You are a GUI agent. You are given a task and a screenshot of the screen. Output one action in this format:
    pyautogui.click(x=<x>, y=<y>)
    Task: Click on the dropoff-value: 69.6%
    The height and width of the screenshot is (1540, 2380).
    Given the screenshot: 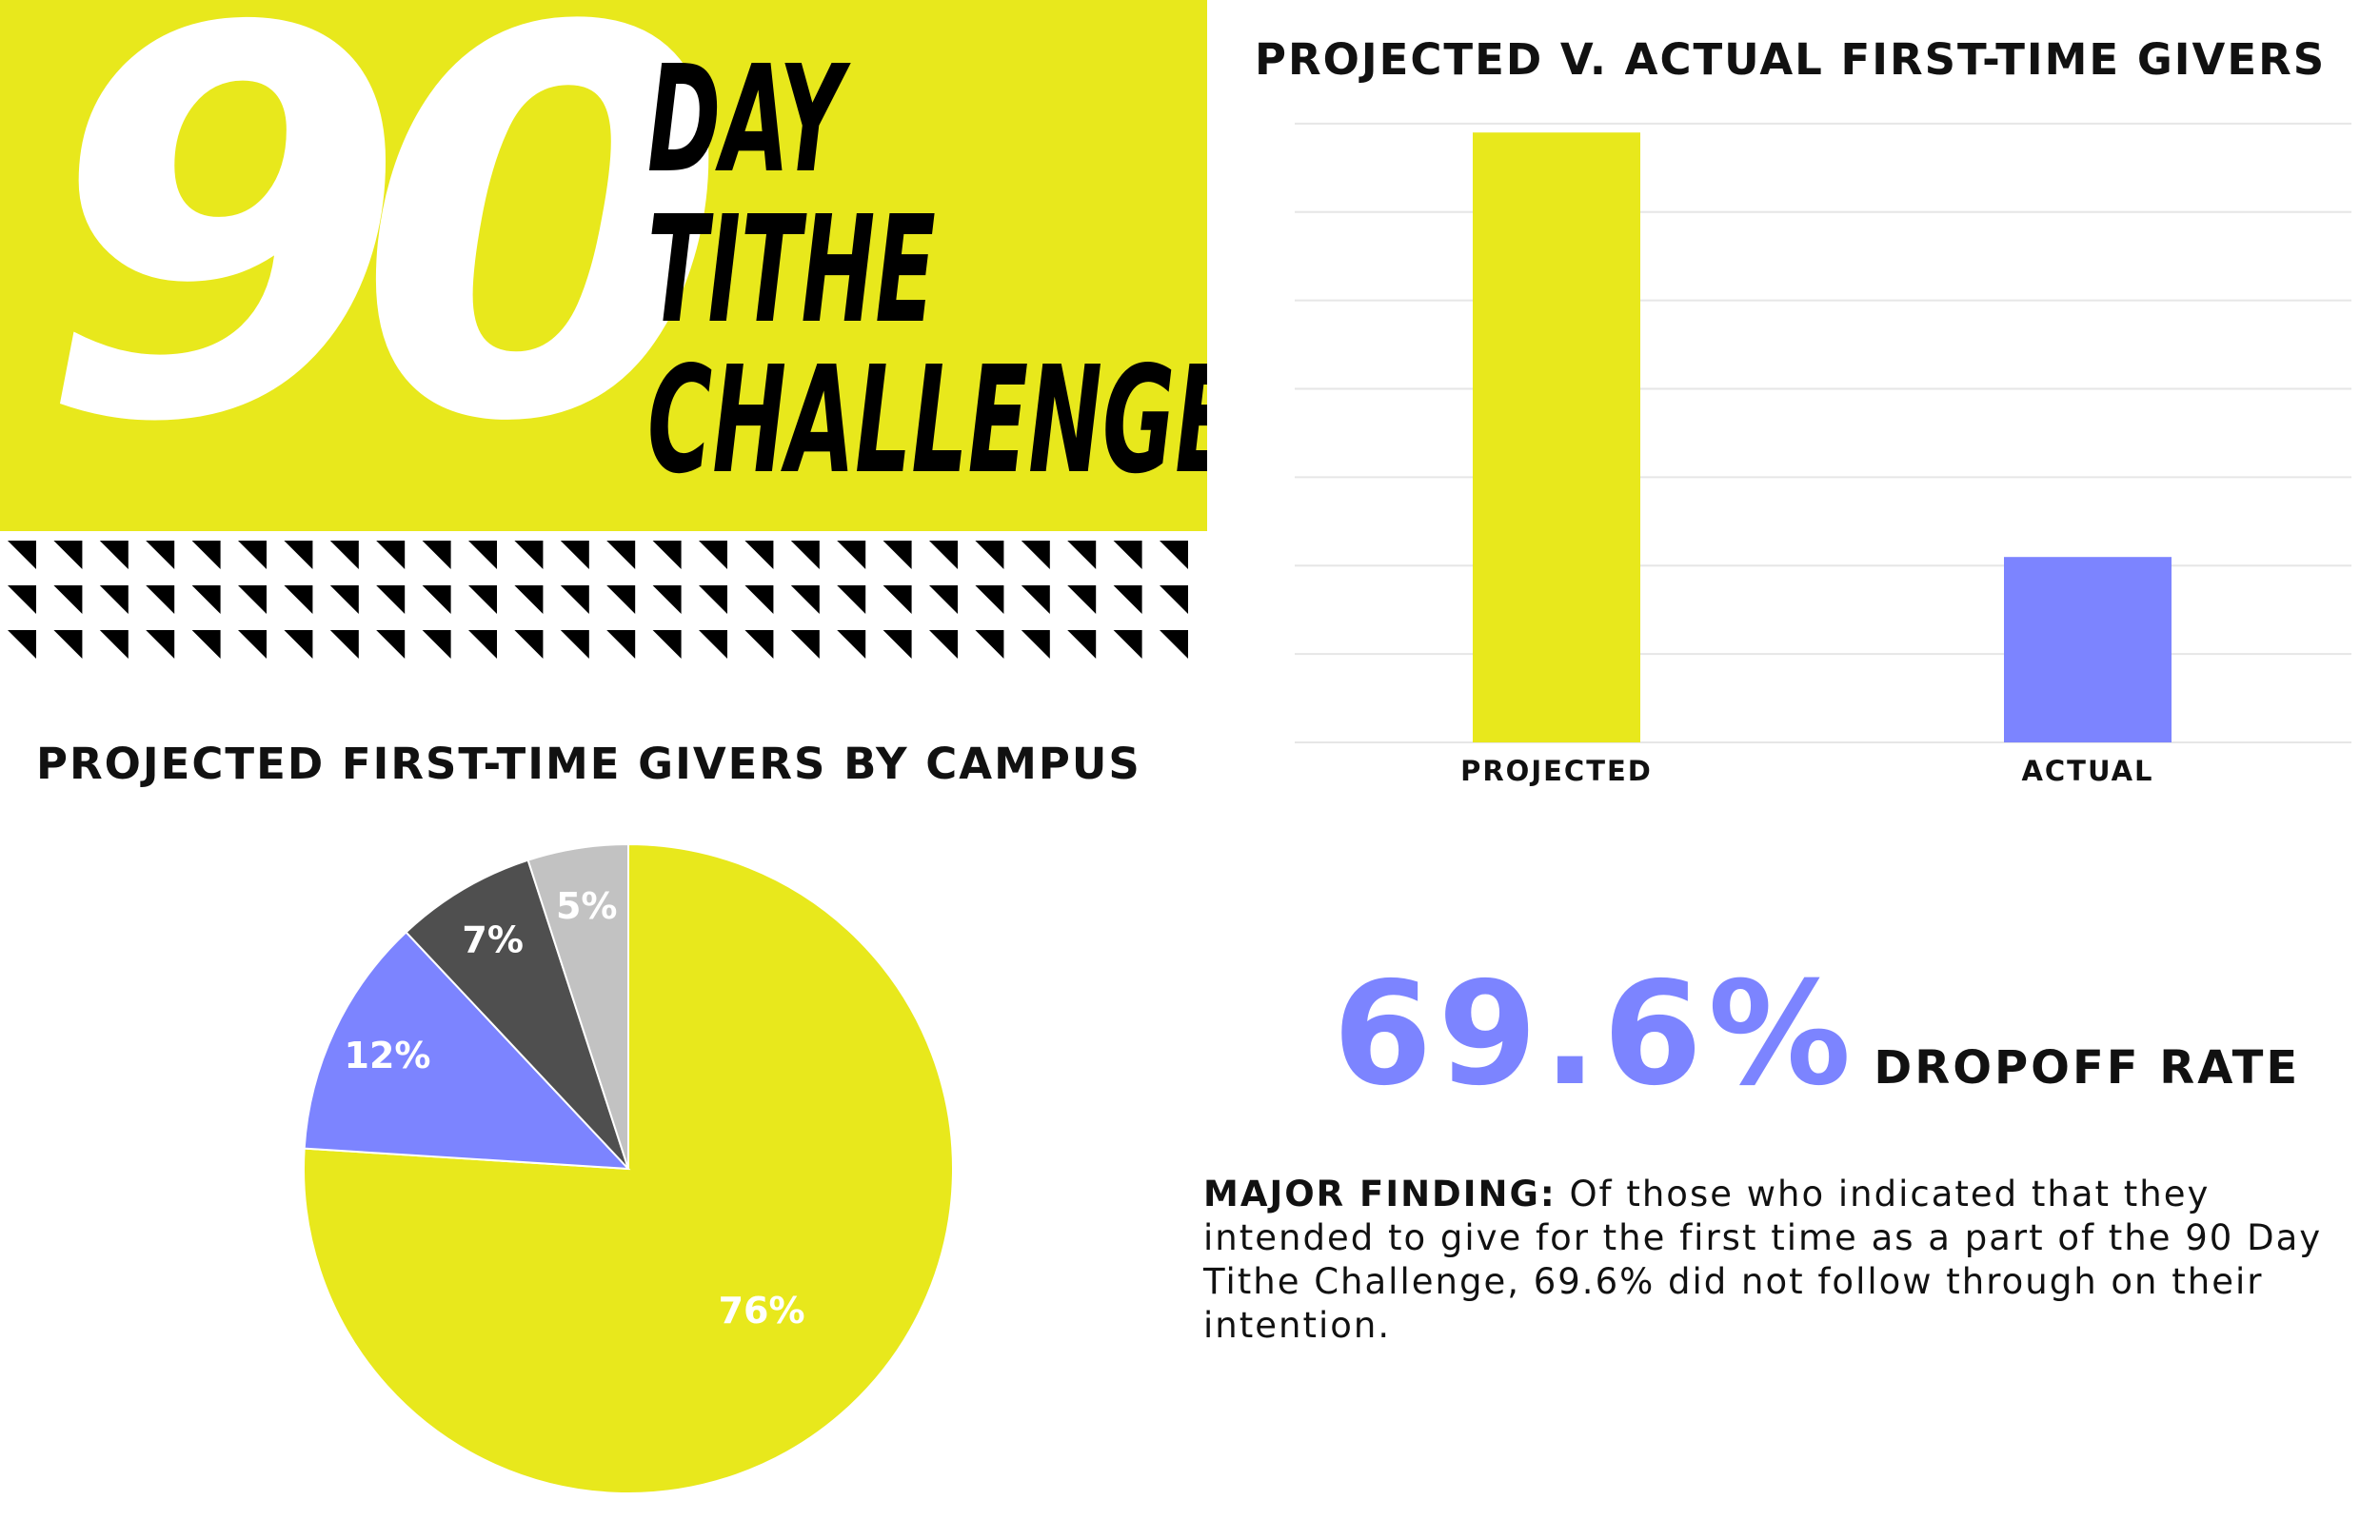 What is the action you would take?
    pyautogui.click(x=1595, y=1034)
    